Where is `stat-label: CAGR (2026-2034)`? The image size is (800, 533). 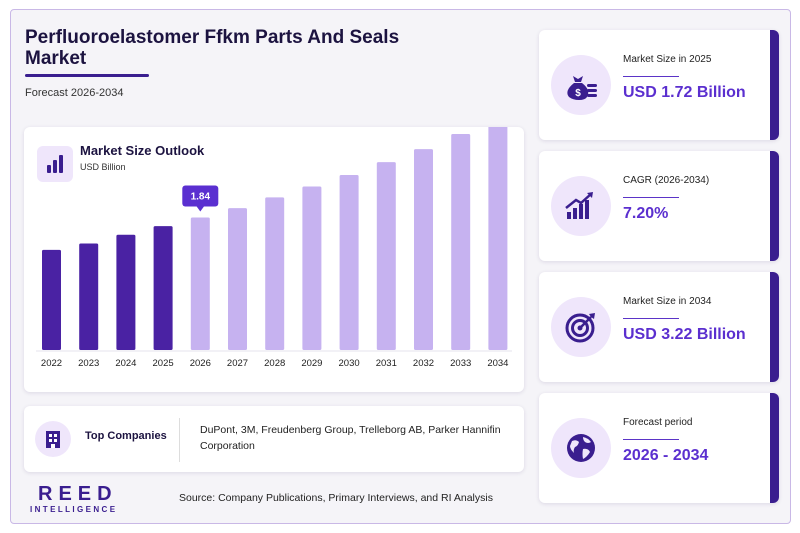 stat-label: CAGR (2026-2034) is located at coordinates (666, 180).